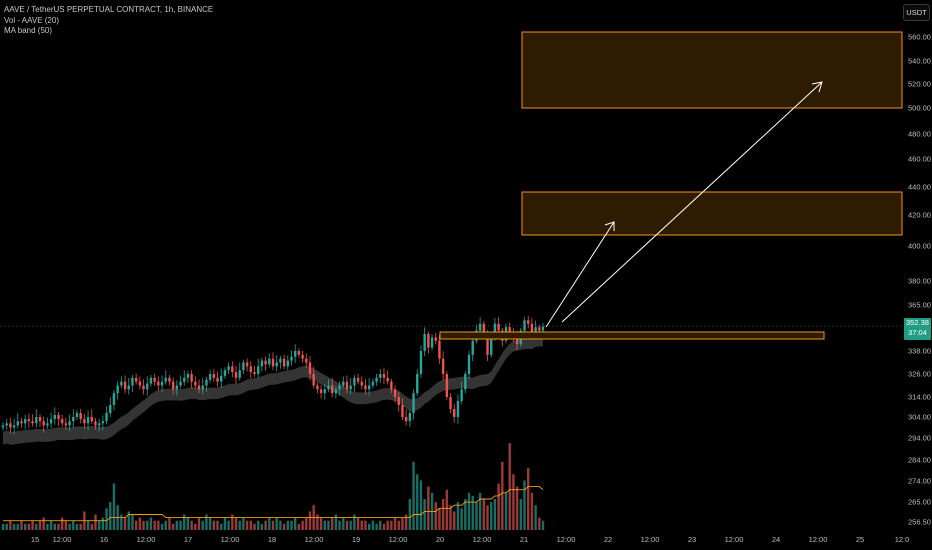 The width and height of the screenshot is (932, 550). Describe the element at coordinates (632, 335) in the screenshot. I see `entry-zone` at that location.